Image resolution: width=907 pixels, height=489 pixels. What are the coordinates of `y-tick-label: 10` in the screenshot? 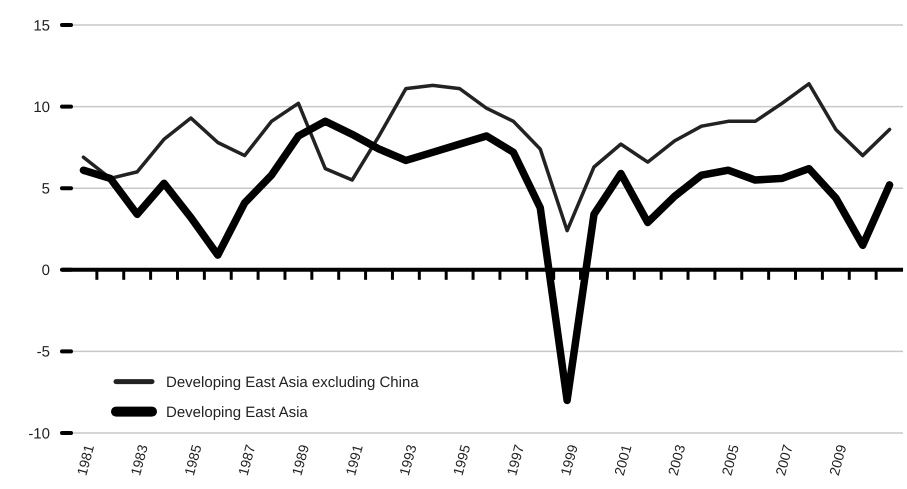 It's located at (41, 107).